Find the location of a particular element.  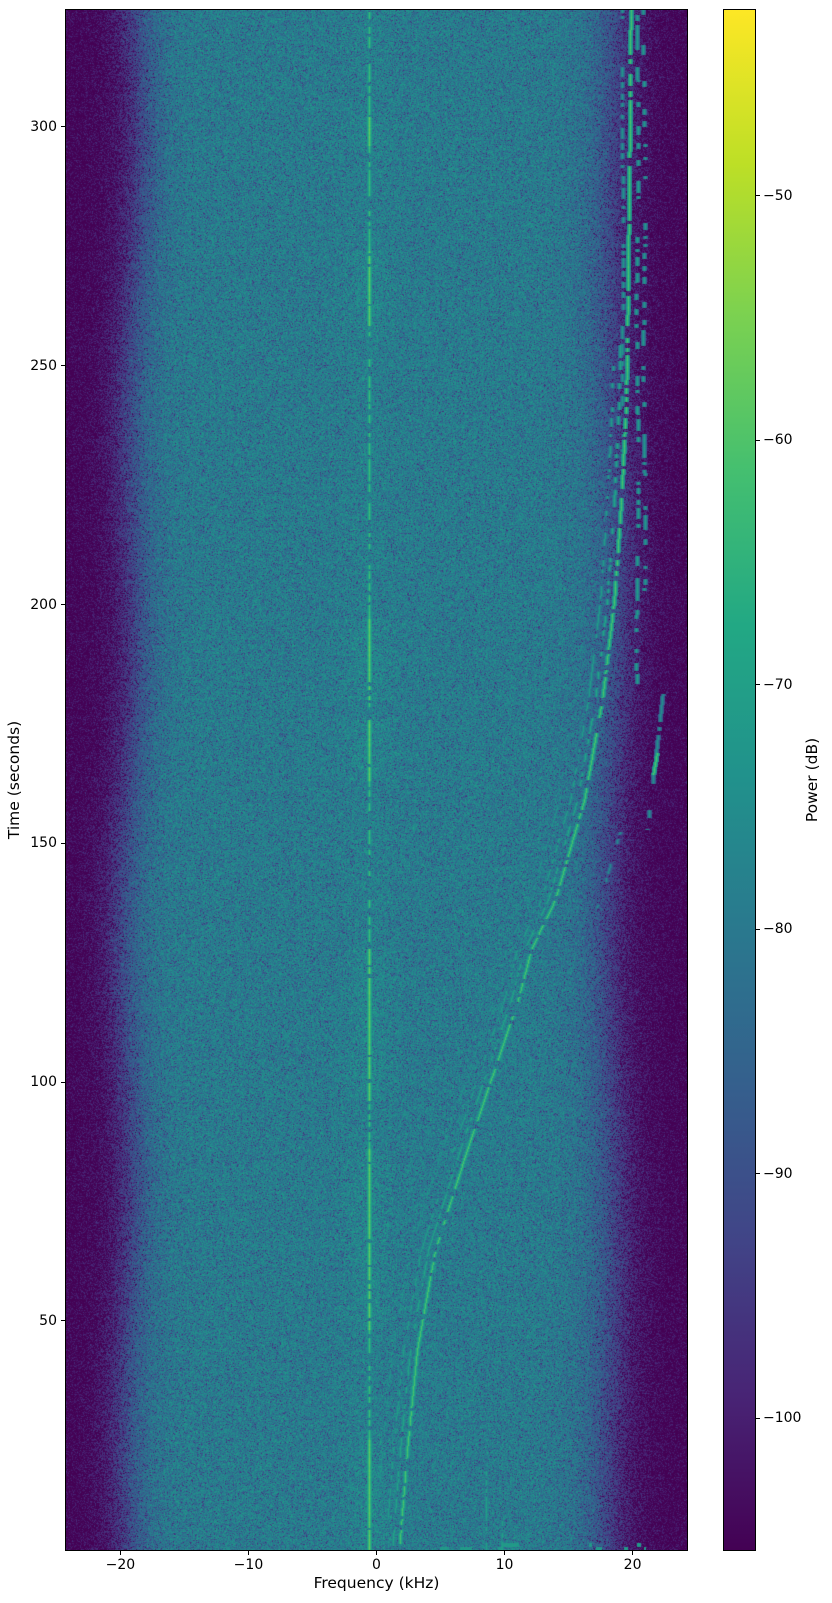

x-tick-label: −10 is located at coordinates (248, 1565).